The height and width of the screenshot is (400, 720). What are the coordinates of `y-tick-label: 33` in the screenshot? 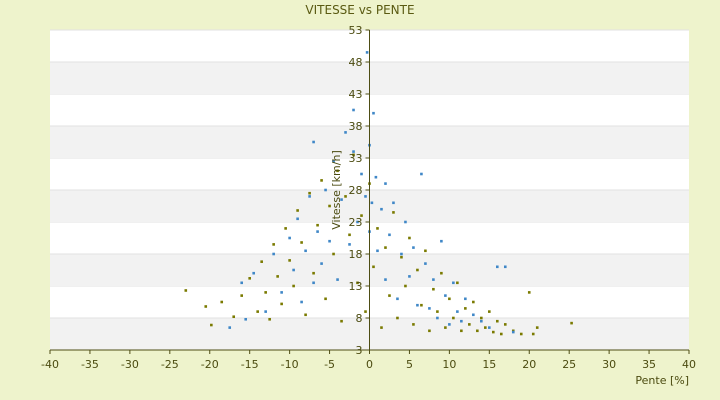 It's located at (356, 158).